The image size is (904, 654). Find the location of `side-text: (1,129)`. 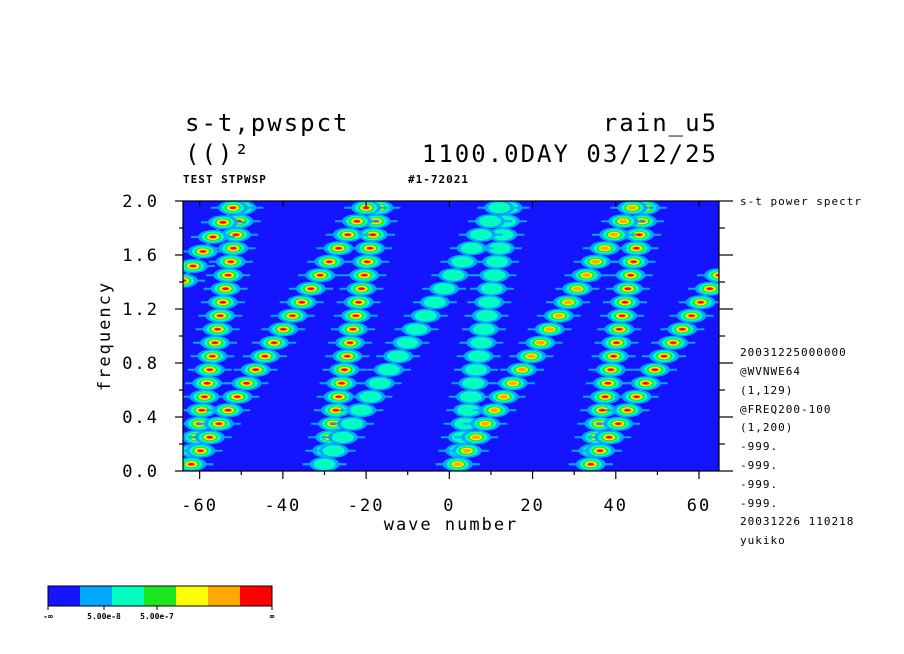

side-text: (1,129) is located at coordinates (766, 390).